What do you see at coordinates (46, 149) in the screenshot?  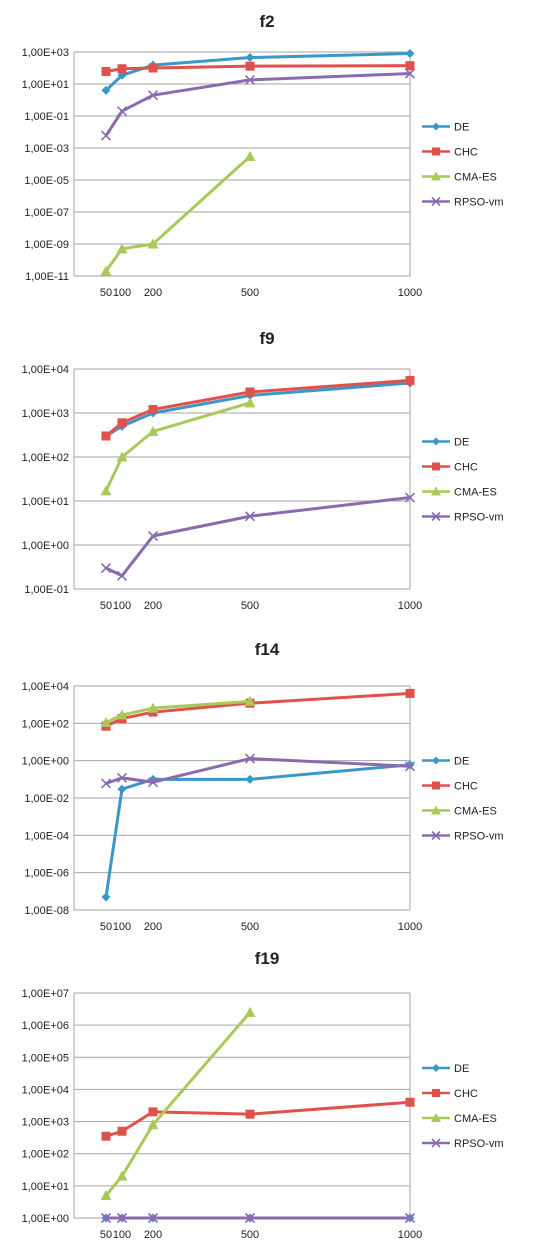 I see `y-tick-label: 1,00E-03` at bounding box center [46, 149].